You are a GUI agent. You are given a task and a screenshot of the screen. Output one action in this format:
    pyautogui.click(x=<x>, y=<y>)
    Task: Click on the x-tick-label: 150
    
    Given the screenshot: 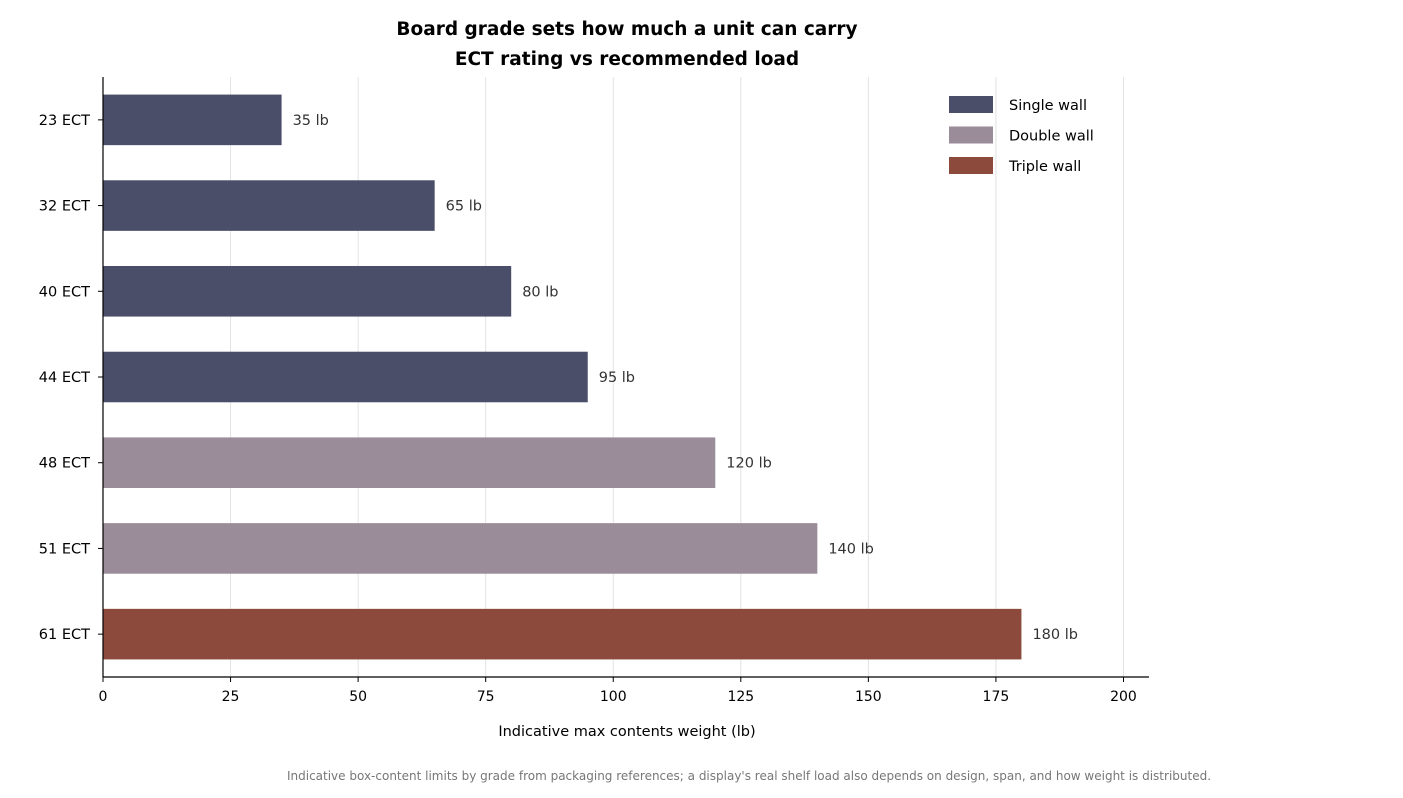 What is the action you would take?
    pyautogui.click(x=868, y=697)
    